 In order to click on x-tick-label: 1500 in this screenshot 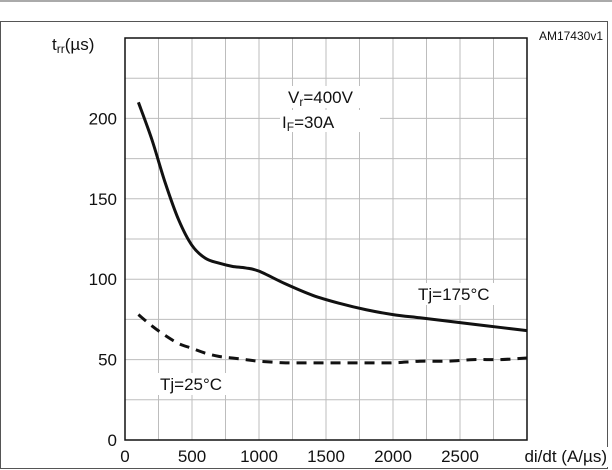, I will do `click(326, 456)`.